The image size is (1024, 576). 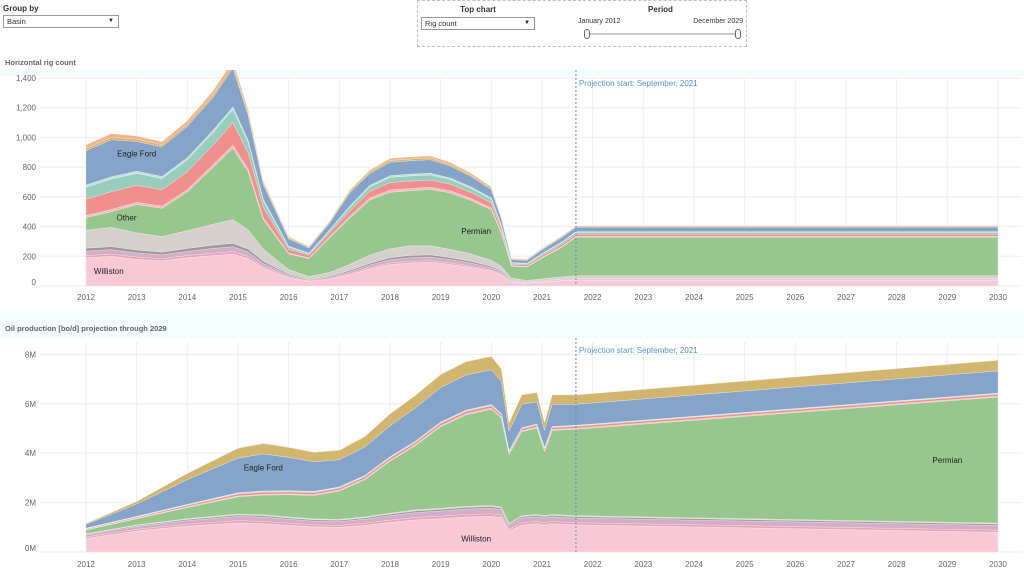 What do you see at coordinates (441, 23) in the screenshot?
I see `top-chart-value: Rig count` at bounding box center [441, 23].